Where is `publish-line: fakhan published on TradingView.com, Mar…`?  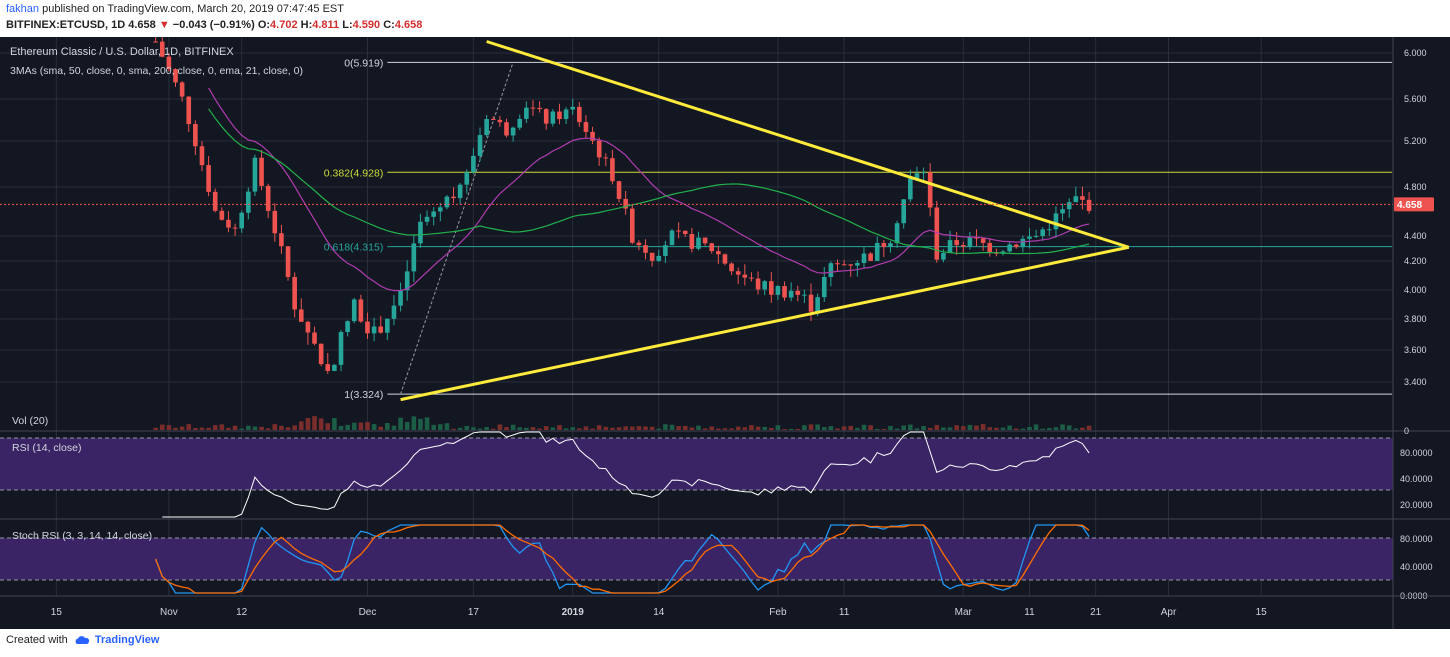
publish-line: fakhan published on TradingView.com, Mar… is located at coordinates (175, 9).